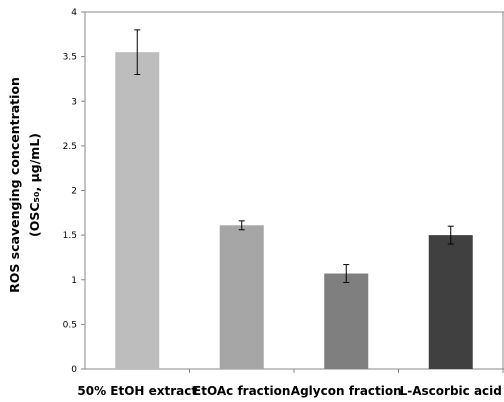 Image resolution: width=504 pixels, height=402 pixels. Describe the element at coordinates (241, 391) in the screenshot. I see `x-tick-label: EtOAc fraction` at that location.